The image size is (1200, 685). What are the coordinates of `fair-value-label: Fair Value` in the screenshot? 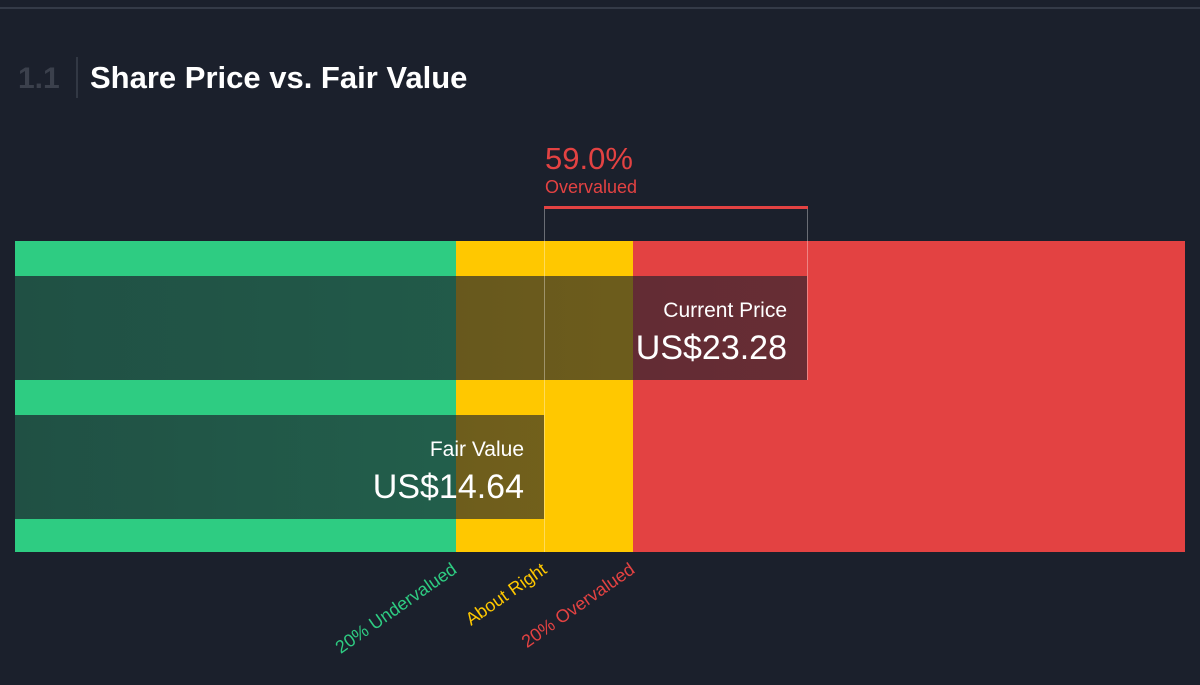 It's located at (477, 449).